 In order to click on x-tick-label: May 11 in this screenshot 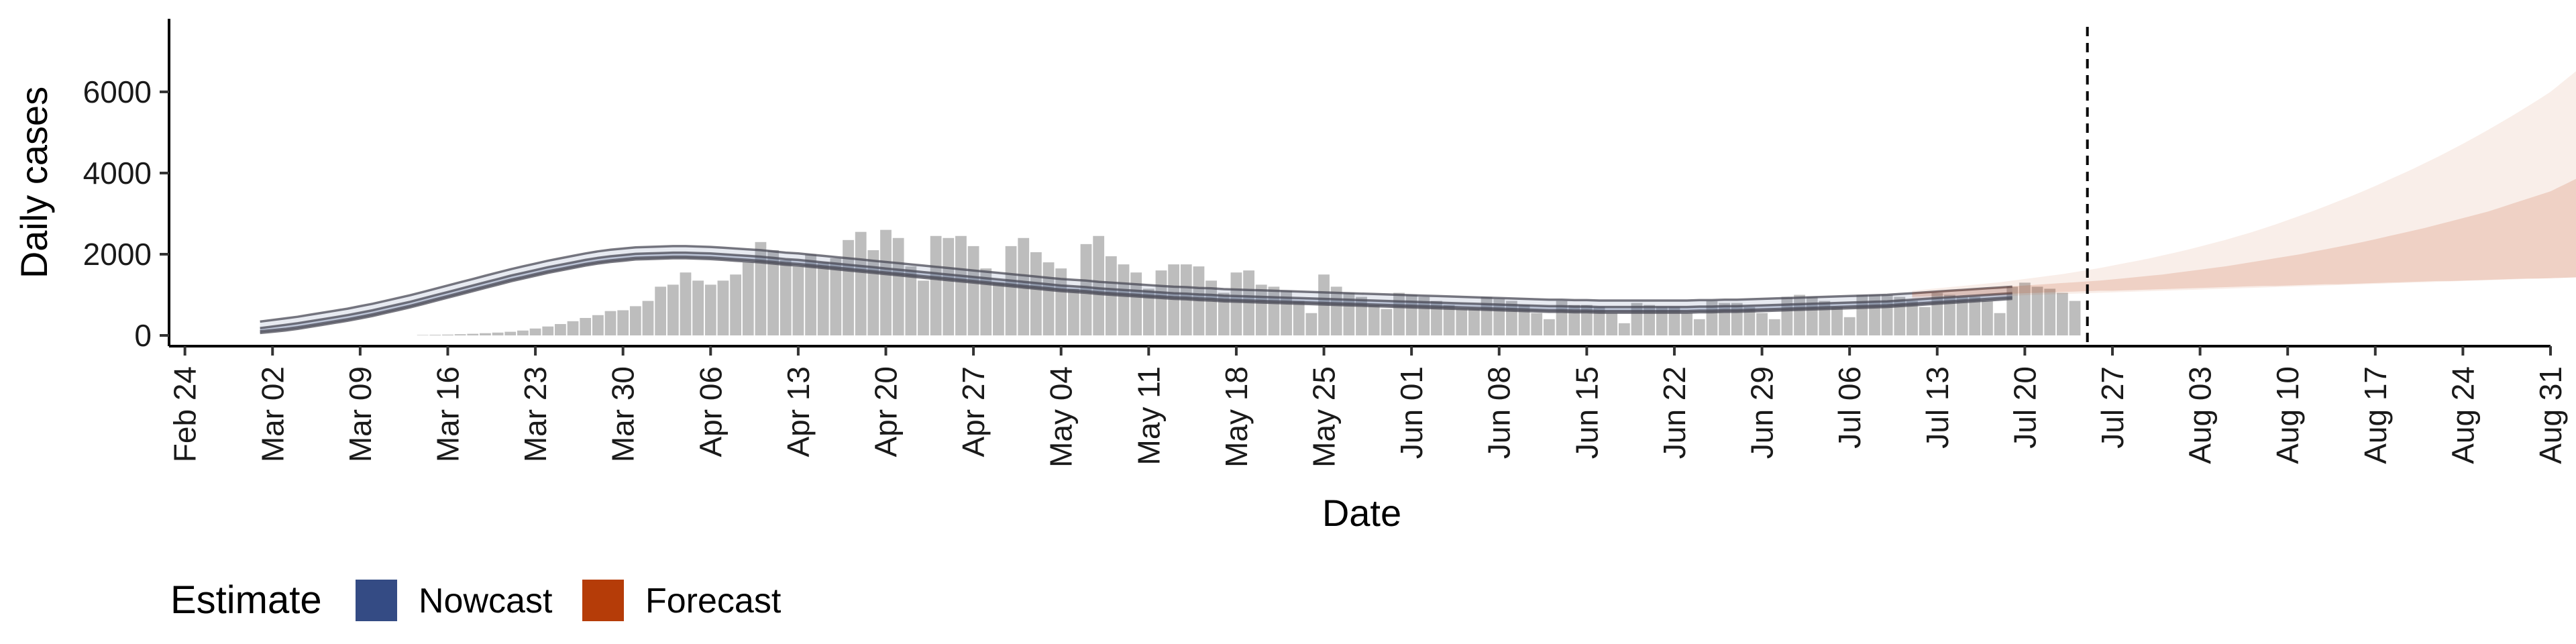, I will do `click(1148, 415)`.